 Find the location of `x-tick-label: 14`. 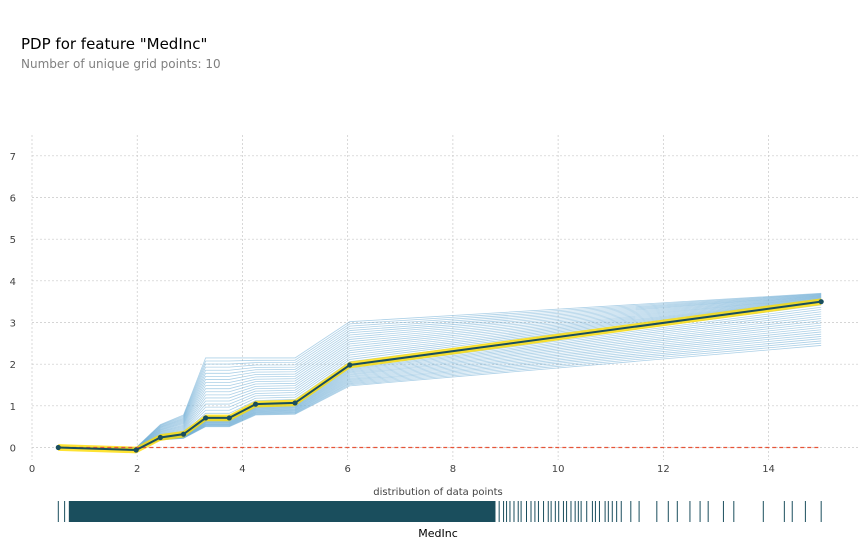

x-tick-label: 14 is located at coordinates (768, 469).